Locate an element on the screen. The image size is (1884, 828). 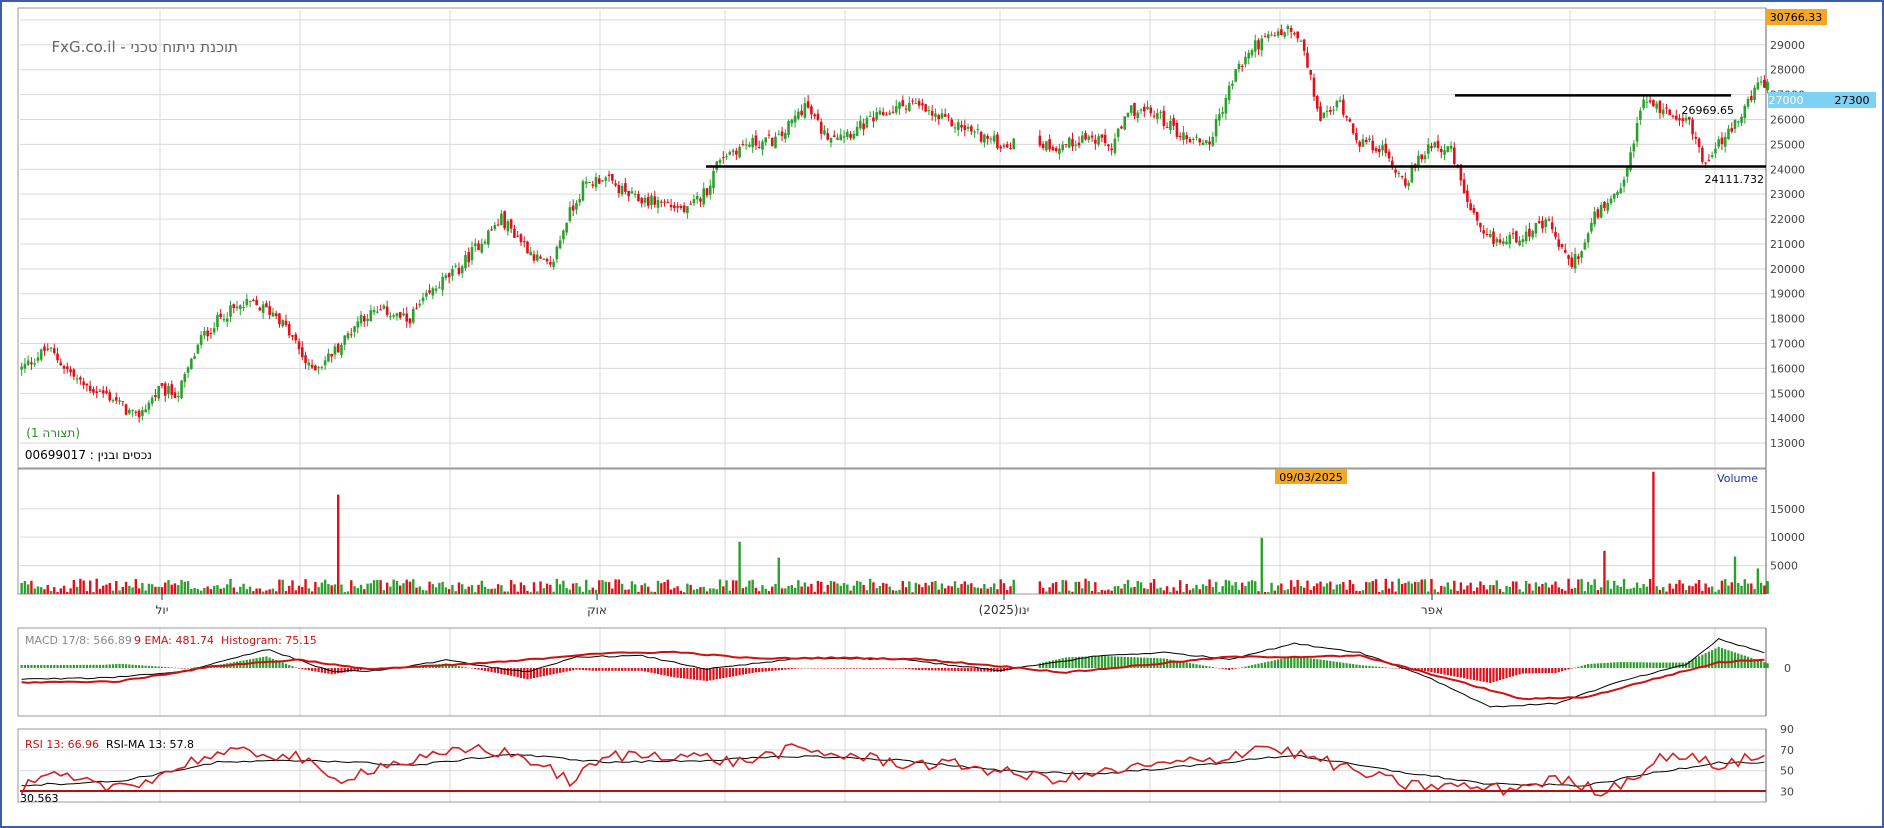
price-tick-label: 17000 is located at coordinates (1787, 344).